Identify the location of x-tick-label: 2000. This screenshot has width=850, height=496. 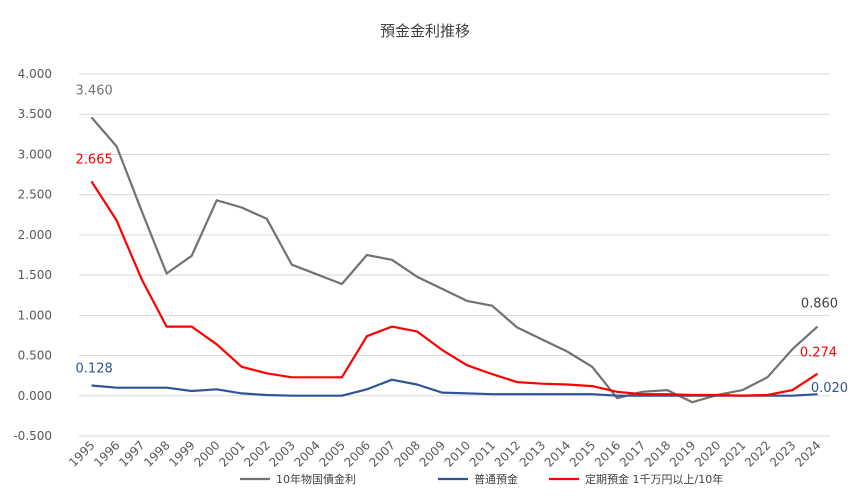
(206, 453).